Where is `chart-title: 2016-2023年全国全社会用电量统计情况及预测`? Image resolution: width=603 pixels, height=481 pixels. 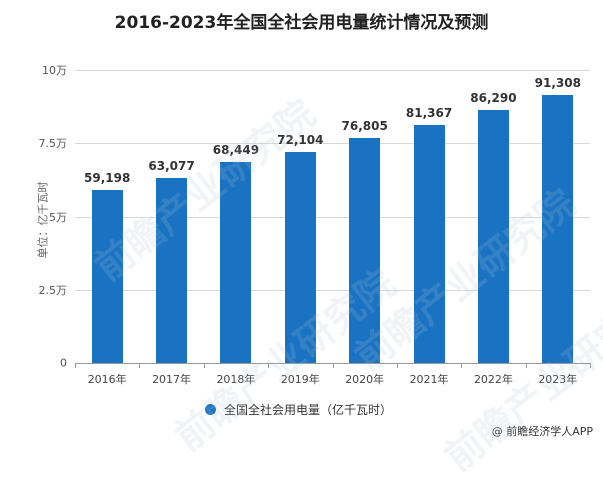
chart-title: 2016-2023年全国全社会用电量统计情况及预测 is located at coordinates (301, 23).